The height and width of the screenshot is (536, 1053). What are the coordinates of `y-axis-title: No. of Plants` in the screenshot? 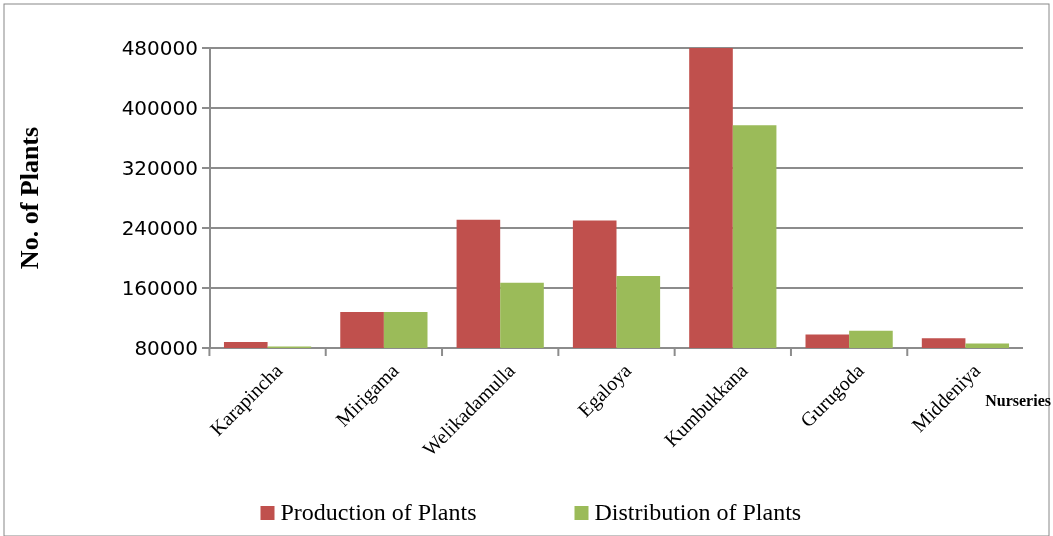 It's located at (29, 198).